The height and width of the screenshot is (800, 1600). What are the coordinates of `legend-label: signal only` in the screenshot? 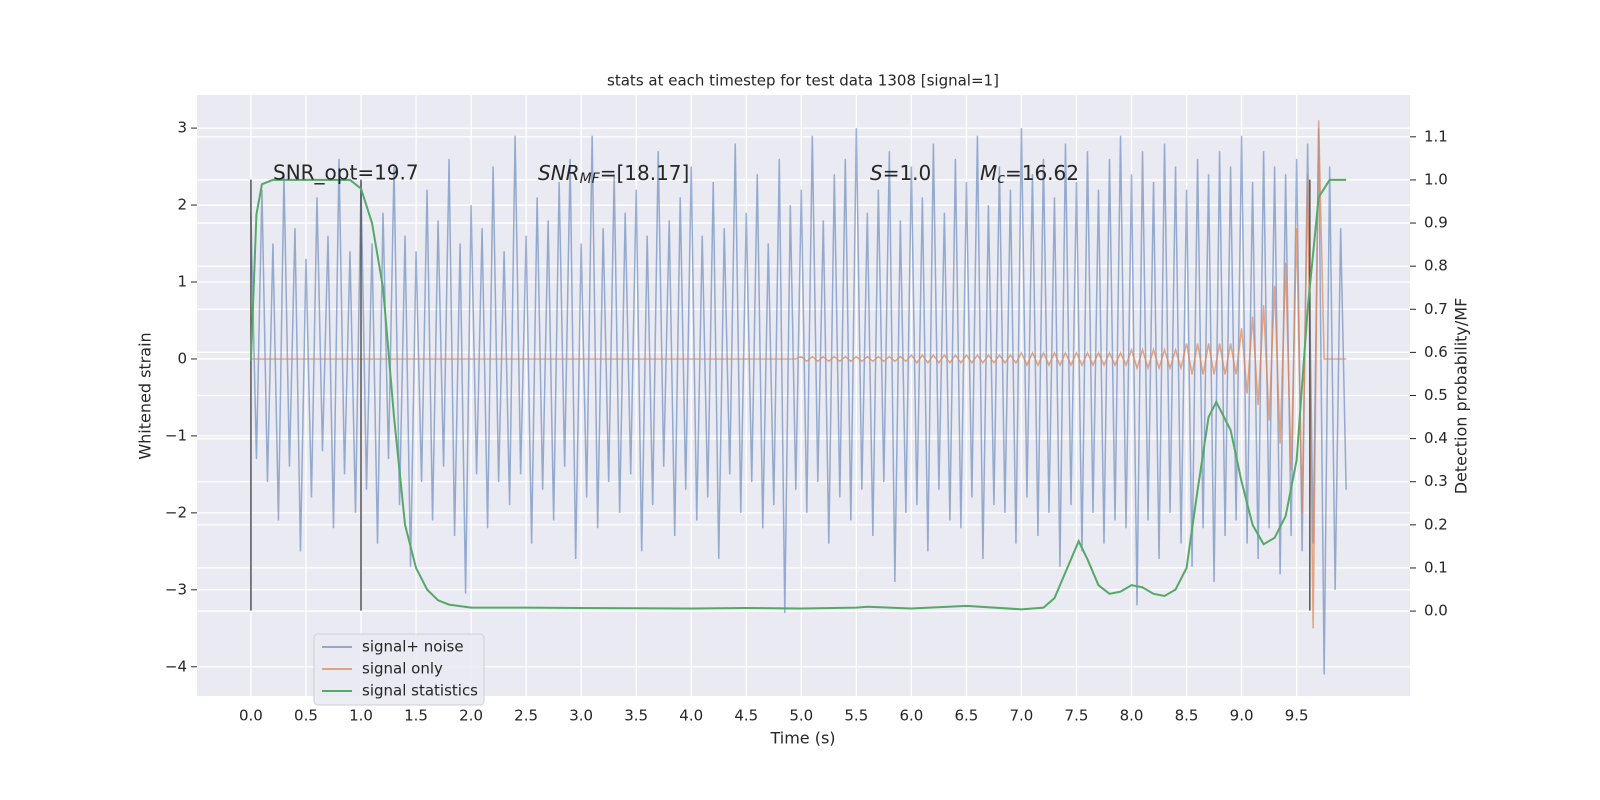 It's located at (402, 669).